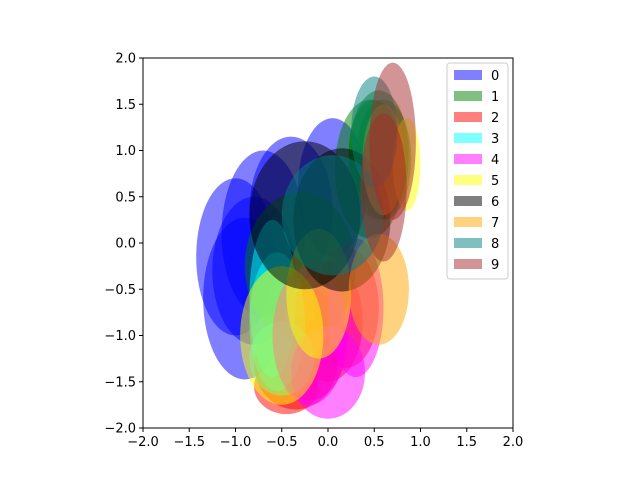 The width and height of the screenshot is (640, 480). What do you see at coordinates (495, 181) in the screenshot?
I see `legend-label-5: 5` at bounding box center [495, 181].